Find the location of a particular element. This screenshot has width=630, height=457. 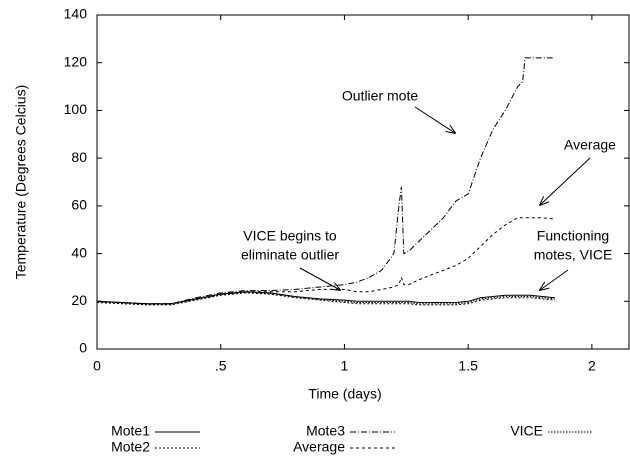

x-tick-label: .5 is located at coordinates (221, 366).